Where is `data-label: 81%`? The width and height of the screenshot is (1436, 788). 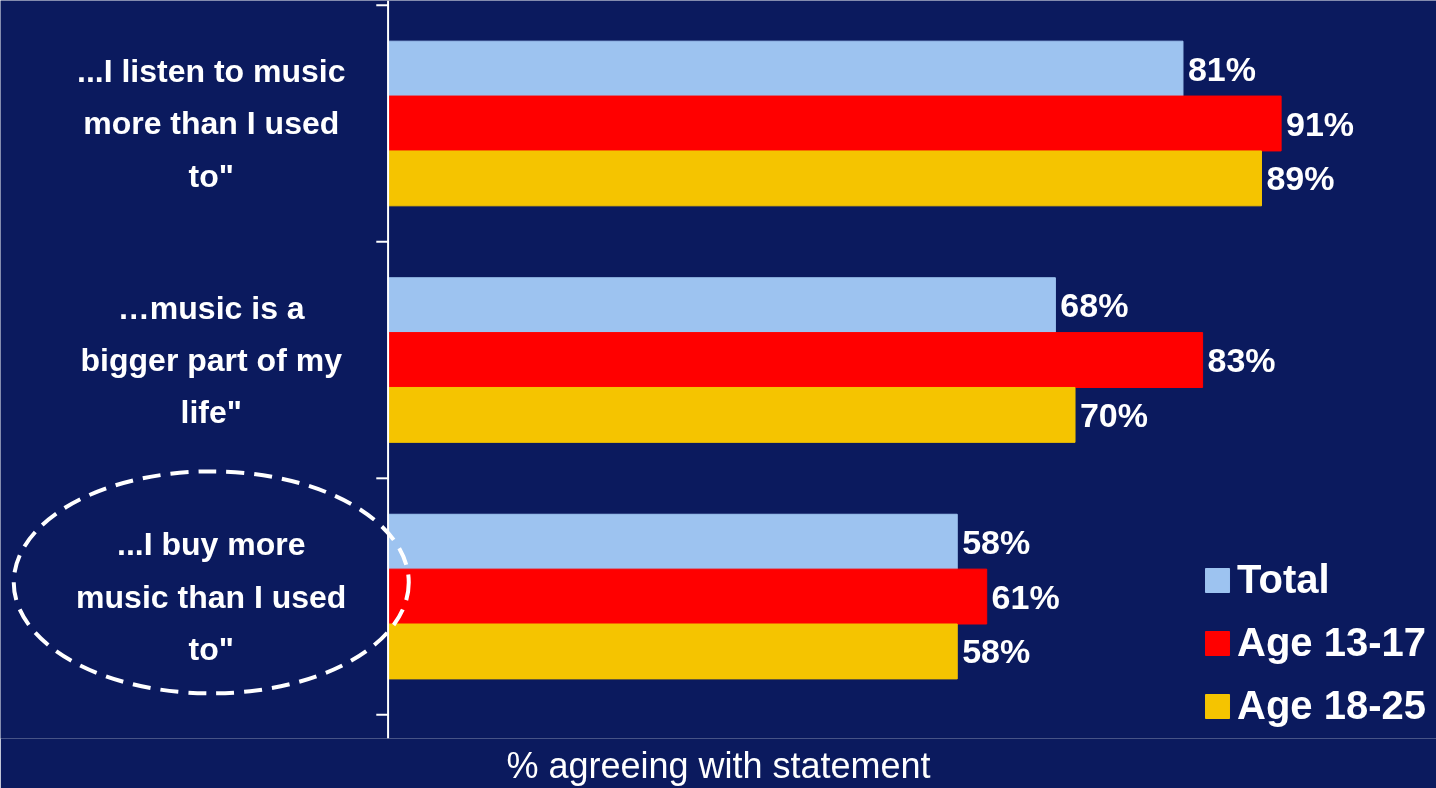
data-label: 81% is located at coordinates (1221, 68).